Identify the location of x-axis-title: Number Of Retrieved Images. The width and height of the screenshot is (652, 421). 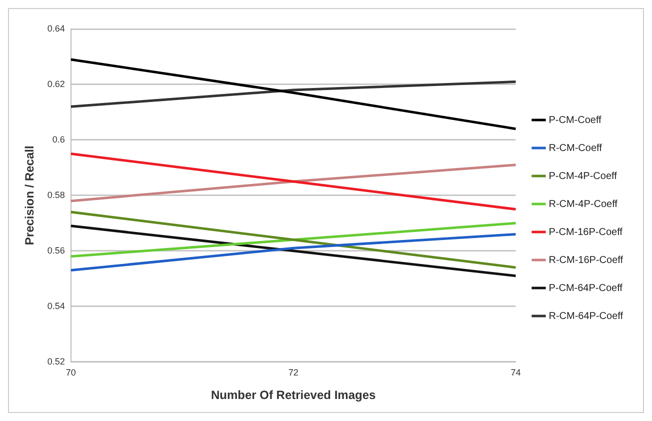
(293, 395).